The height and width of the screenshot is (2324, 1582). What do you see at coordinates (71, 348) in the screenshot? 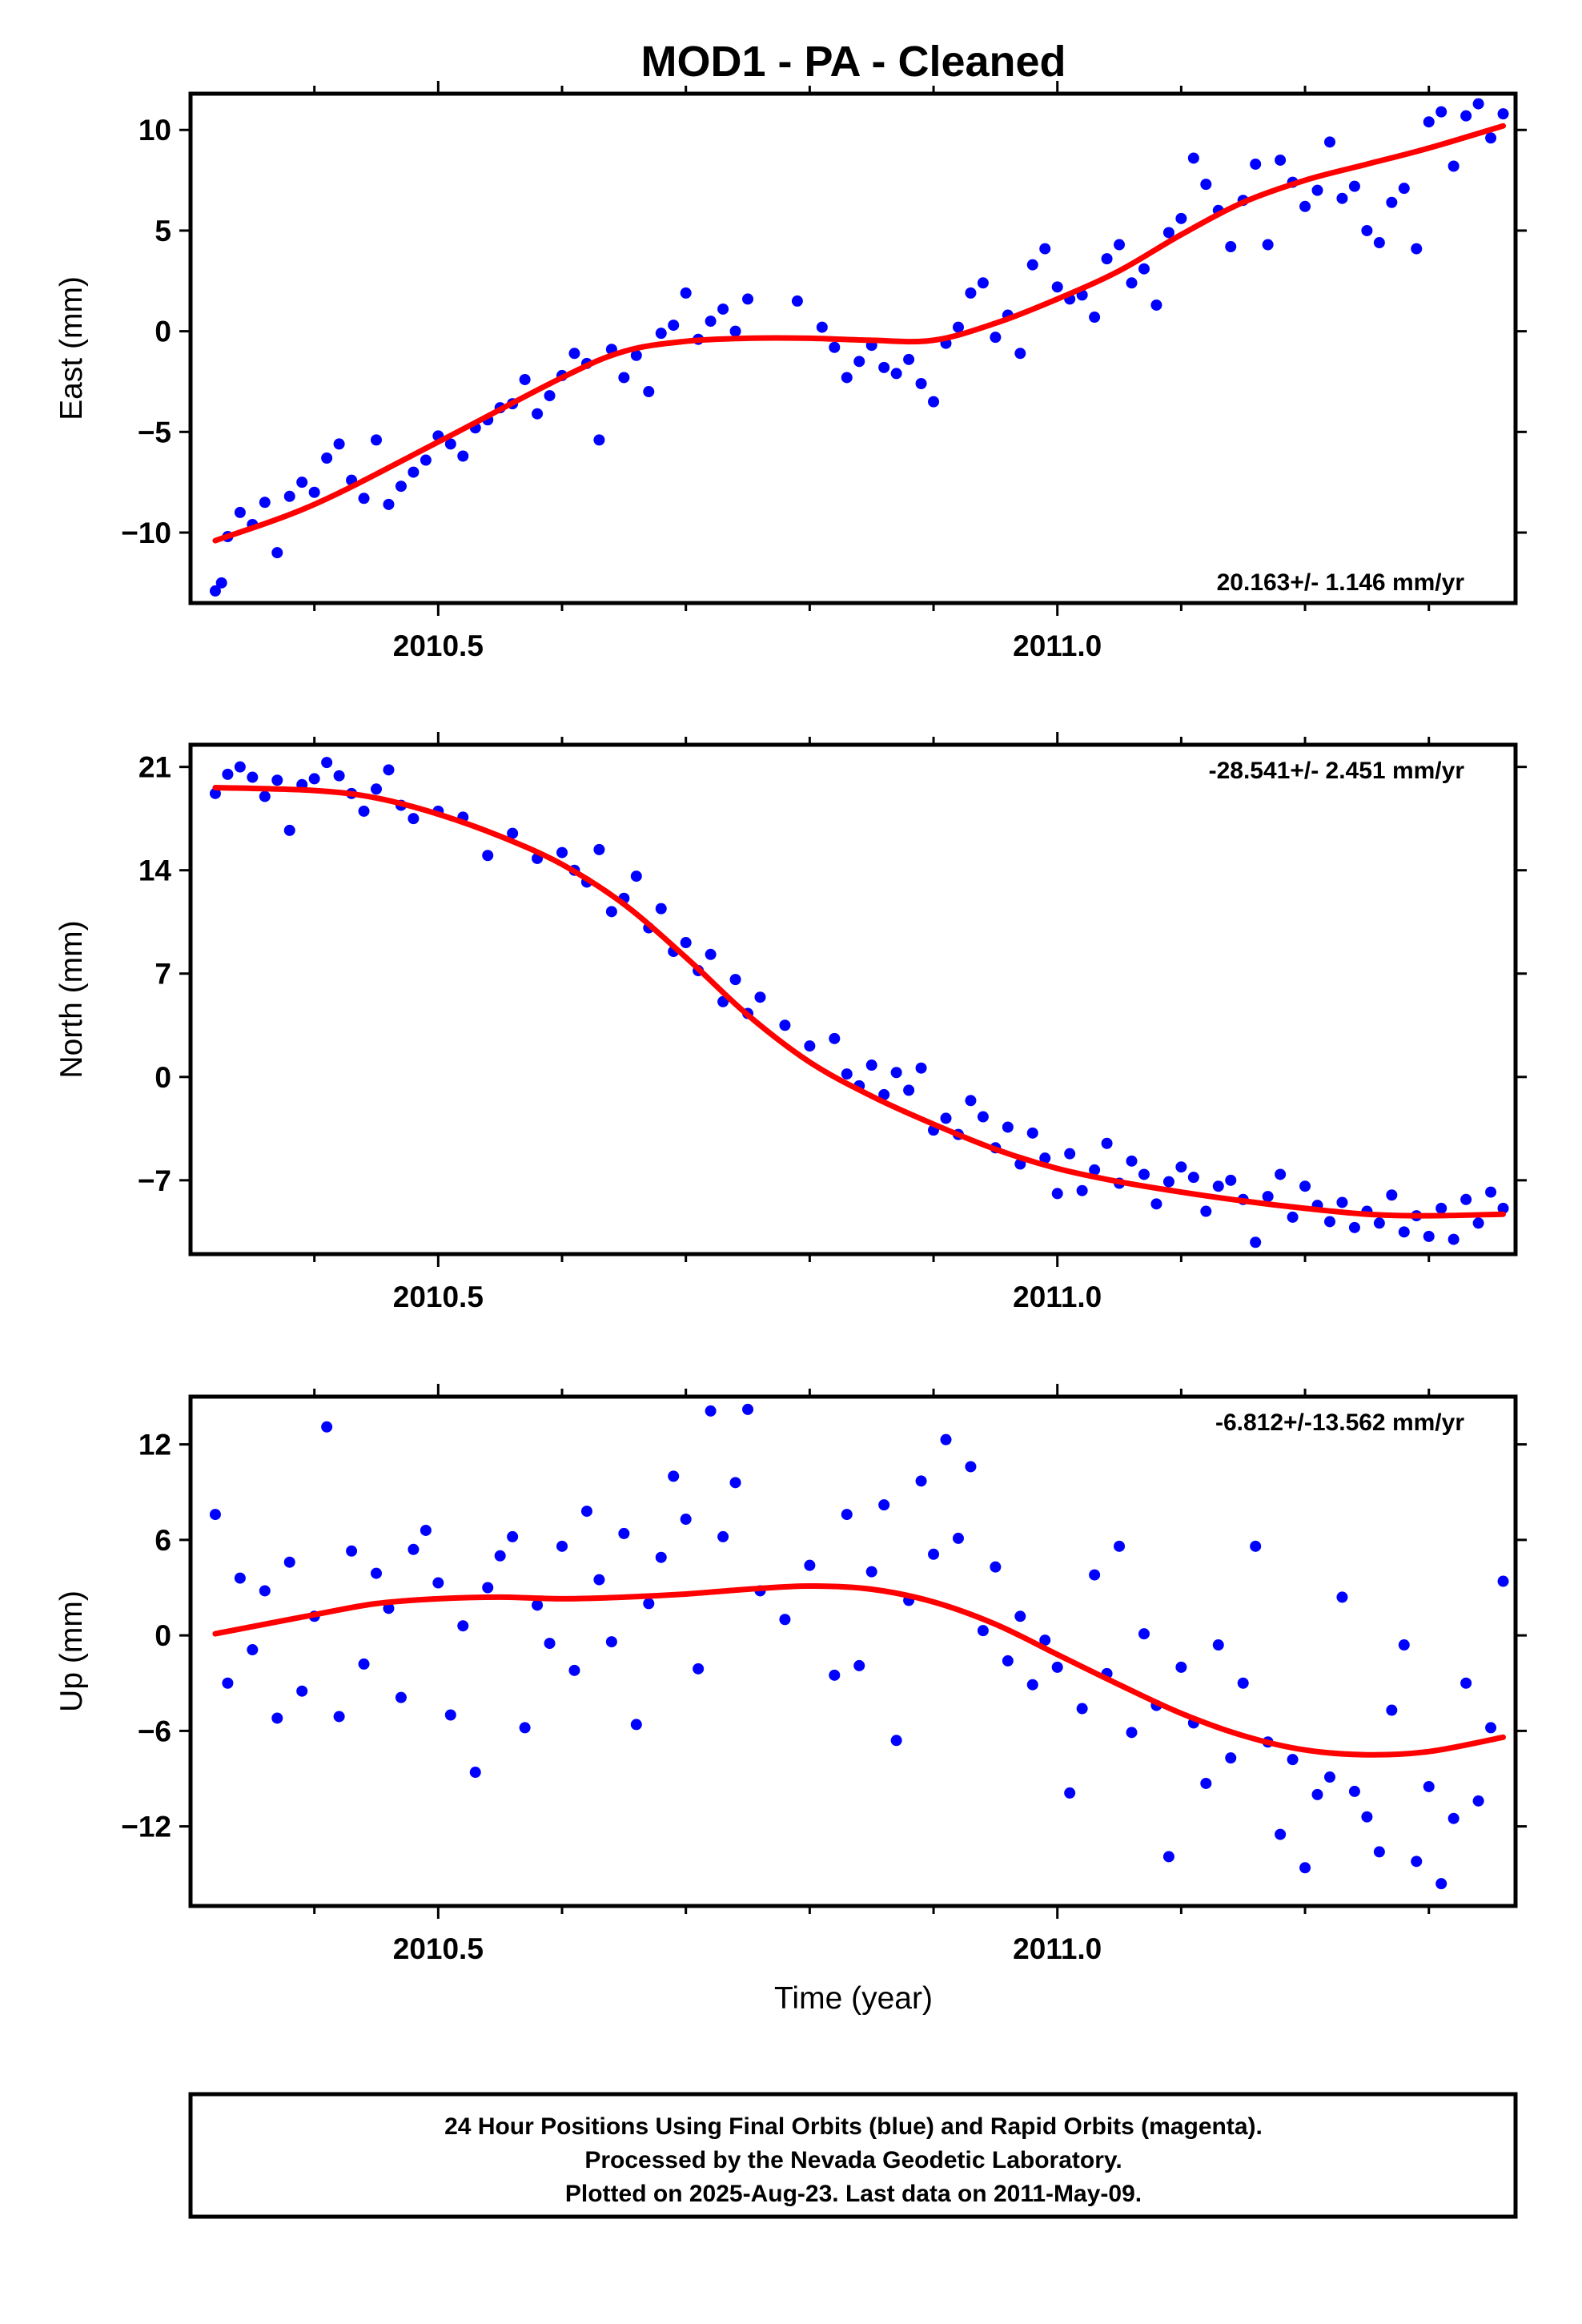
I see `y-axis-label: East (mm)` at bounding box center [71, 348].